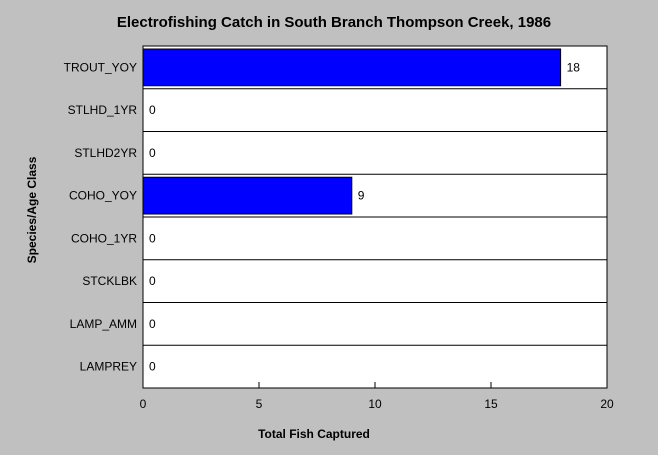  I want to click on y-tick-label: STLHD2YR, so click(105, 153).